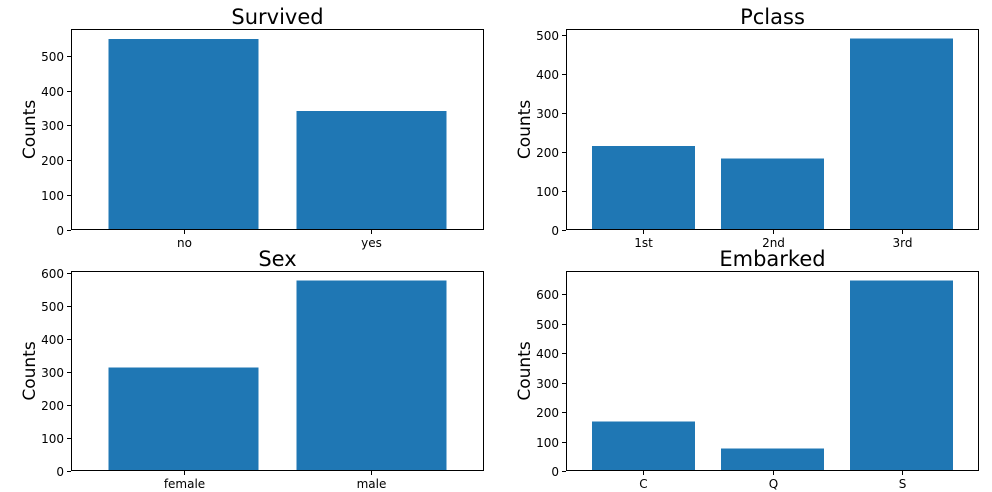  I want to click on chart-title-3: Embarked, so click(772, 259).